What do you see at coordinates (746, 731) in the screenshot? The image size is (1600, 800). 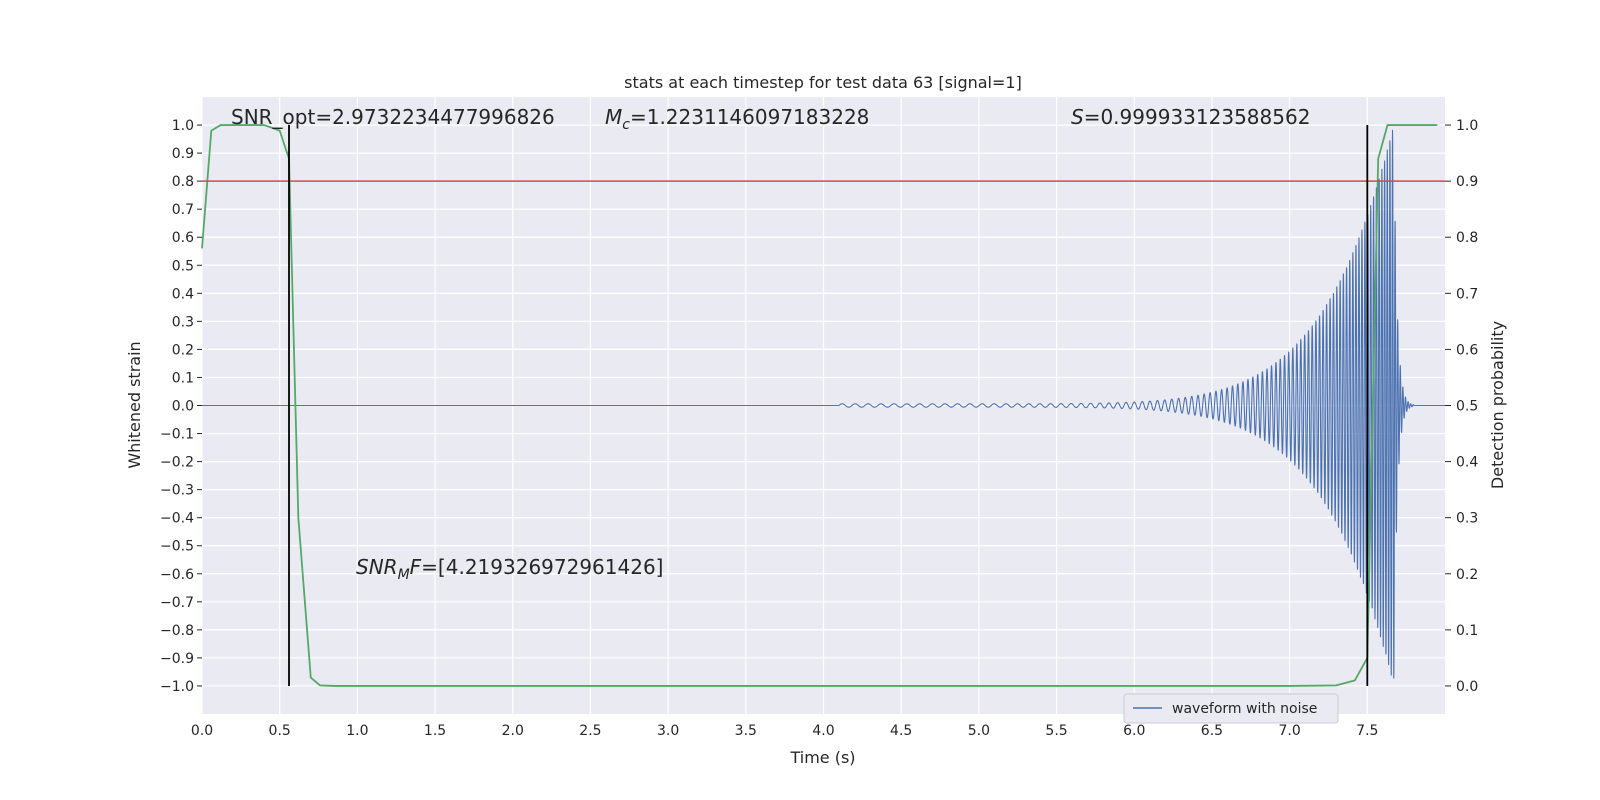 I see `x-tick-label-7: 3.5` at bounding box center [746, 731].